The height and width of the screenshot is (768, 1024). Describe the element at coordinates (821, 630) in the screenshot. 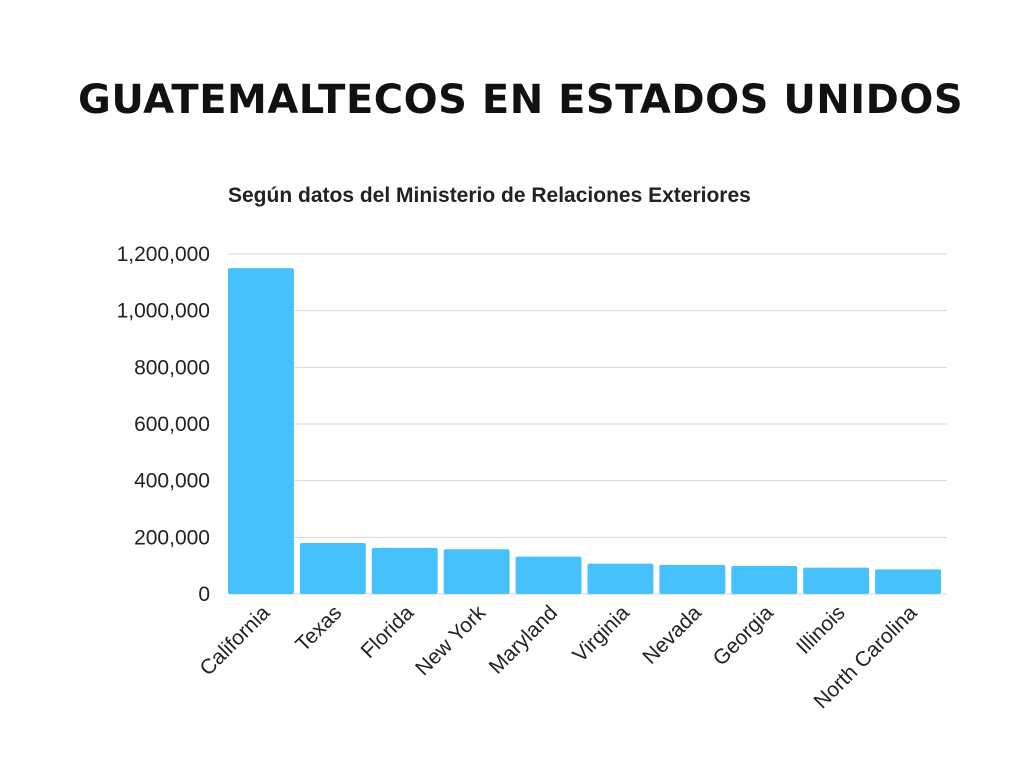

I see `x-tick-label: Illinois` at that location.